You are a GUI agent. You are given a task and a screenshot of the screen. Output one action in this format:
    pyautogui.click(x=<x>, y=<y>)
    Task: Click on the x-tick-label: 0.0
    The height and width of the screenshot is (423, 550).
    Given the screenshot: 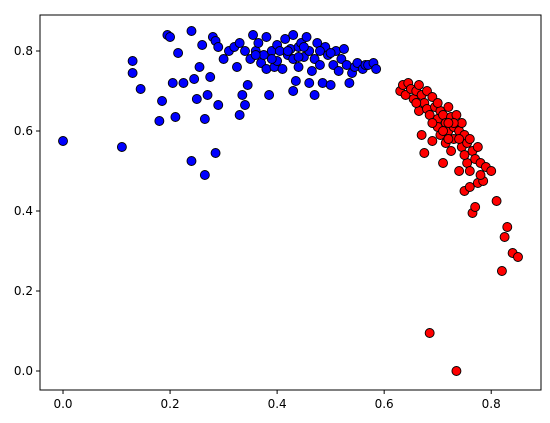 What is the action you would take?
    pyautogui.click(x=62, y=404)
    